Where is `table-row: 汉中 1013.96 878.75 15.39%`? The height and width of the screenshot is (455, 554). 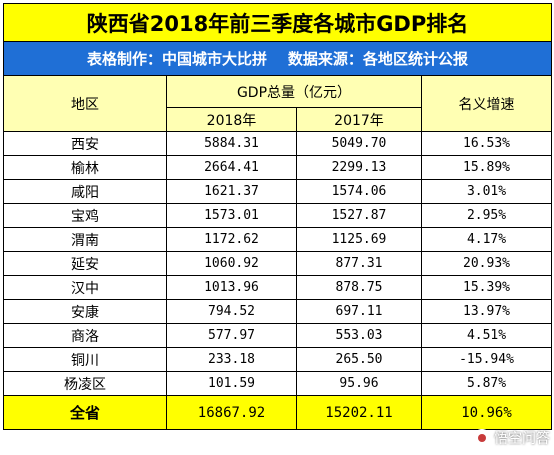 table-row: 汉中 1013.96 878.75 15.39% is located at coordinates (278, 287).